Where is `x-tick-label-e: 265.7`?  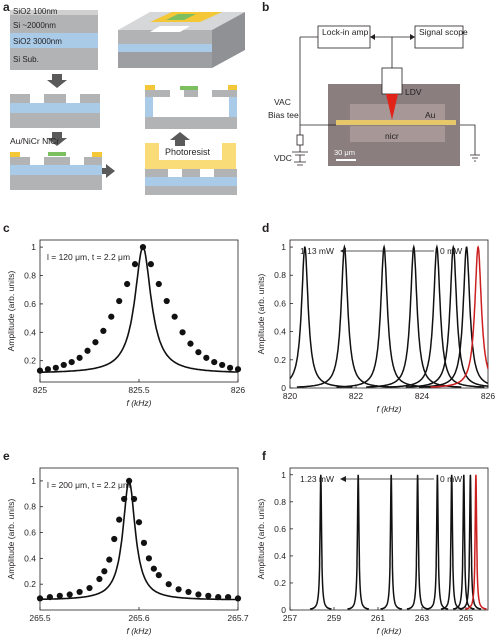 x-tick-label-e: 265.7 is located at coordinates (238, 618).